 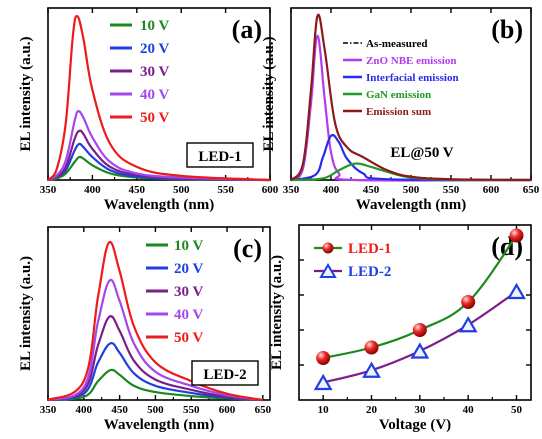 I want to click on legend-label-c-1: 20 V, so click(x=188, y=269).